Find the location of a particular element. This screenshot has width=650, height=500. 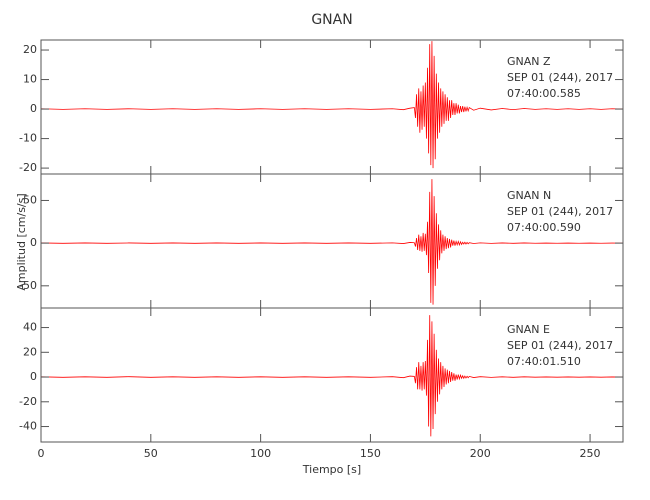

y-tick-label: 40 is located at coordinates (30, 327).